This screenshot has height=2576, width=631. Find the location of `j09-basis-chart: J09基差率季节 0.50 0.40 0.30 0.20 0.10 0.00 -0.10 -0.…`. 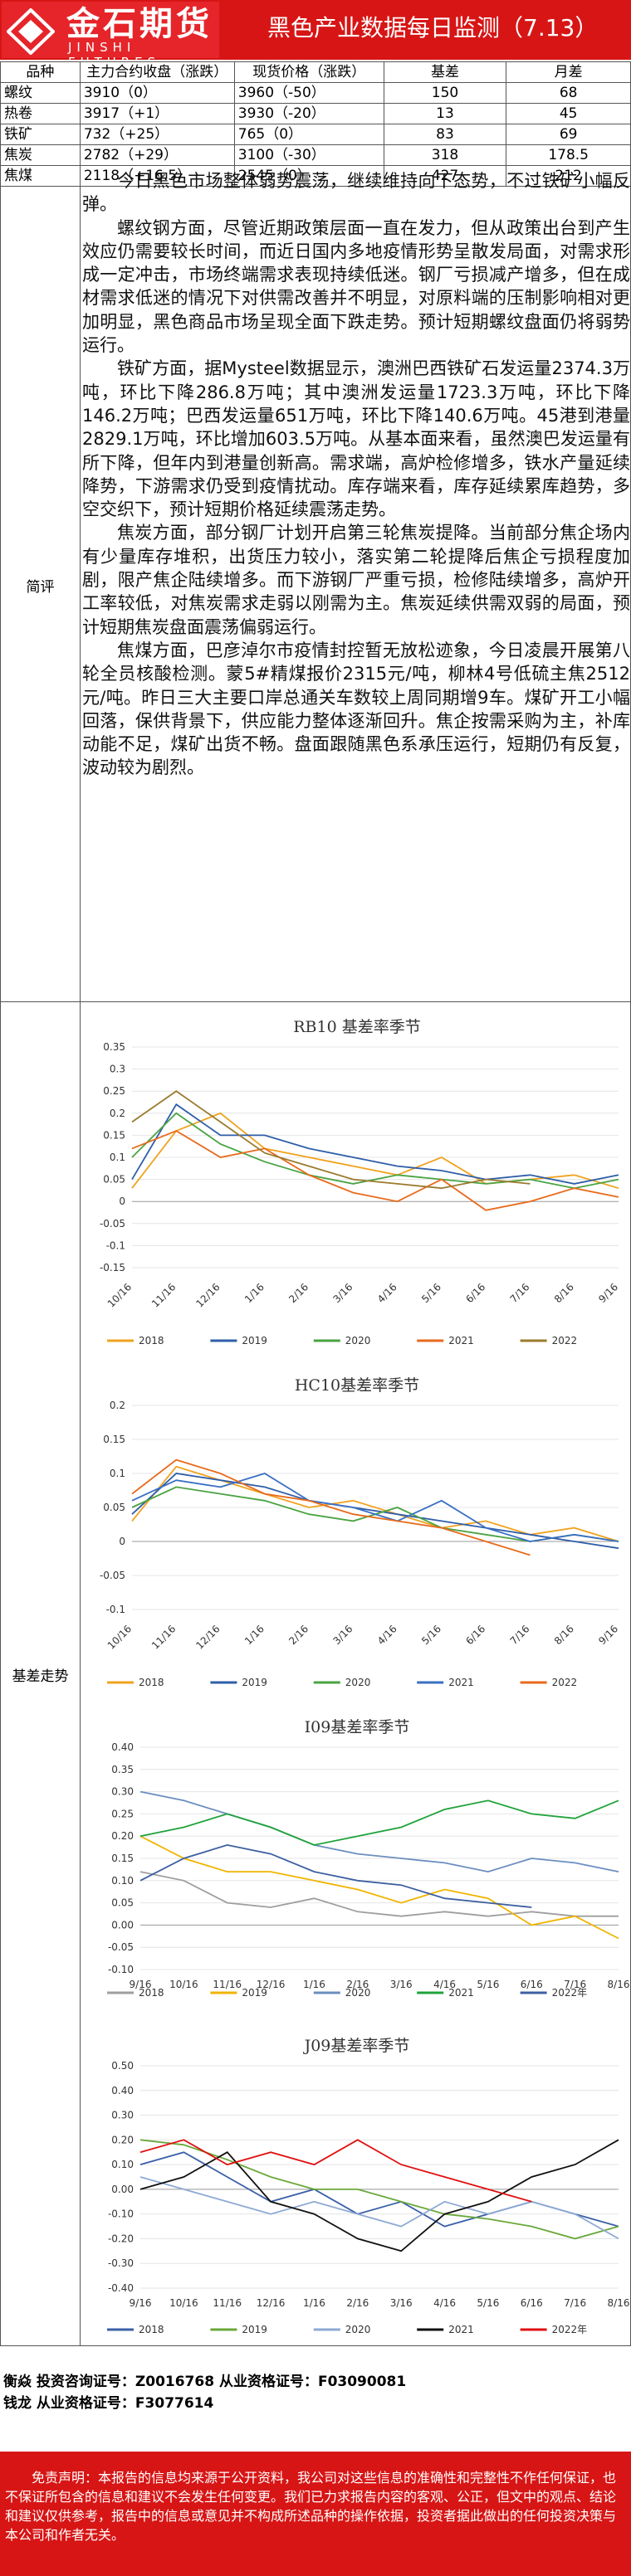

j09-basis-chart: J09基差率季节 0.50 0.40 0.30 0.20 0.10 0.00 -0.10 -0.… is located at coordinates (356, 2183).